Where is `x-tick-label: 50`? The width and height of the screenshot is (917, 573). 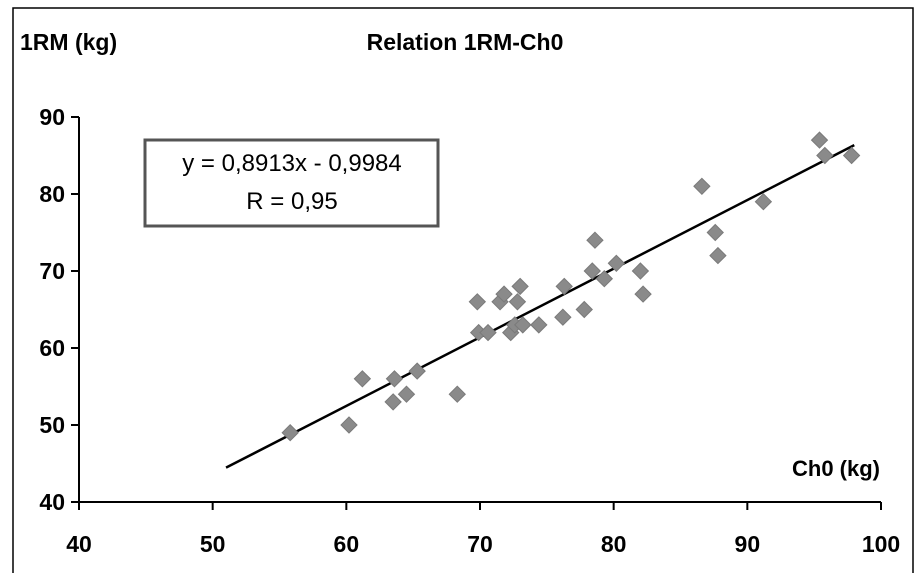
x-tick-label: 50 is located at coordinates (213, 544).